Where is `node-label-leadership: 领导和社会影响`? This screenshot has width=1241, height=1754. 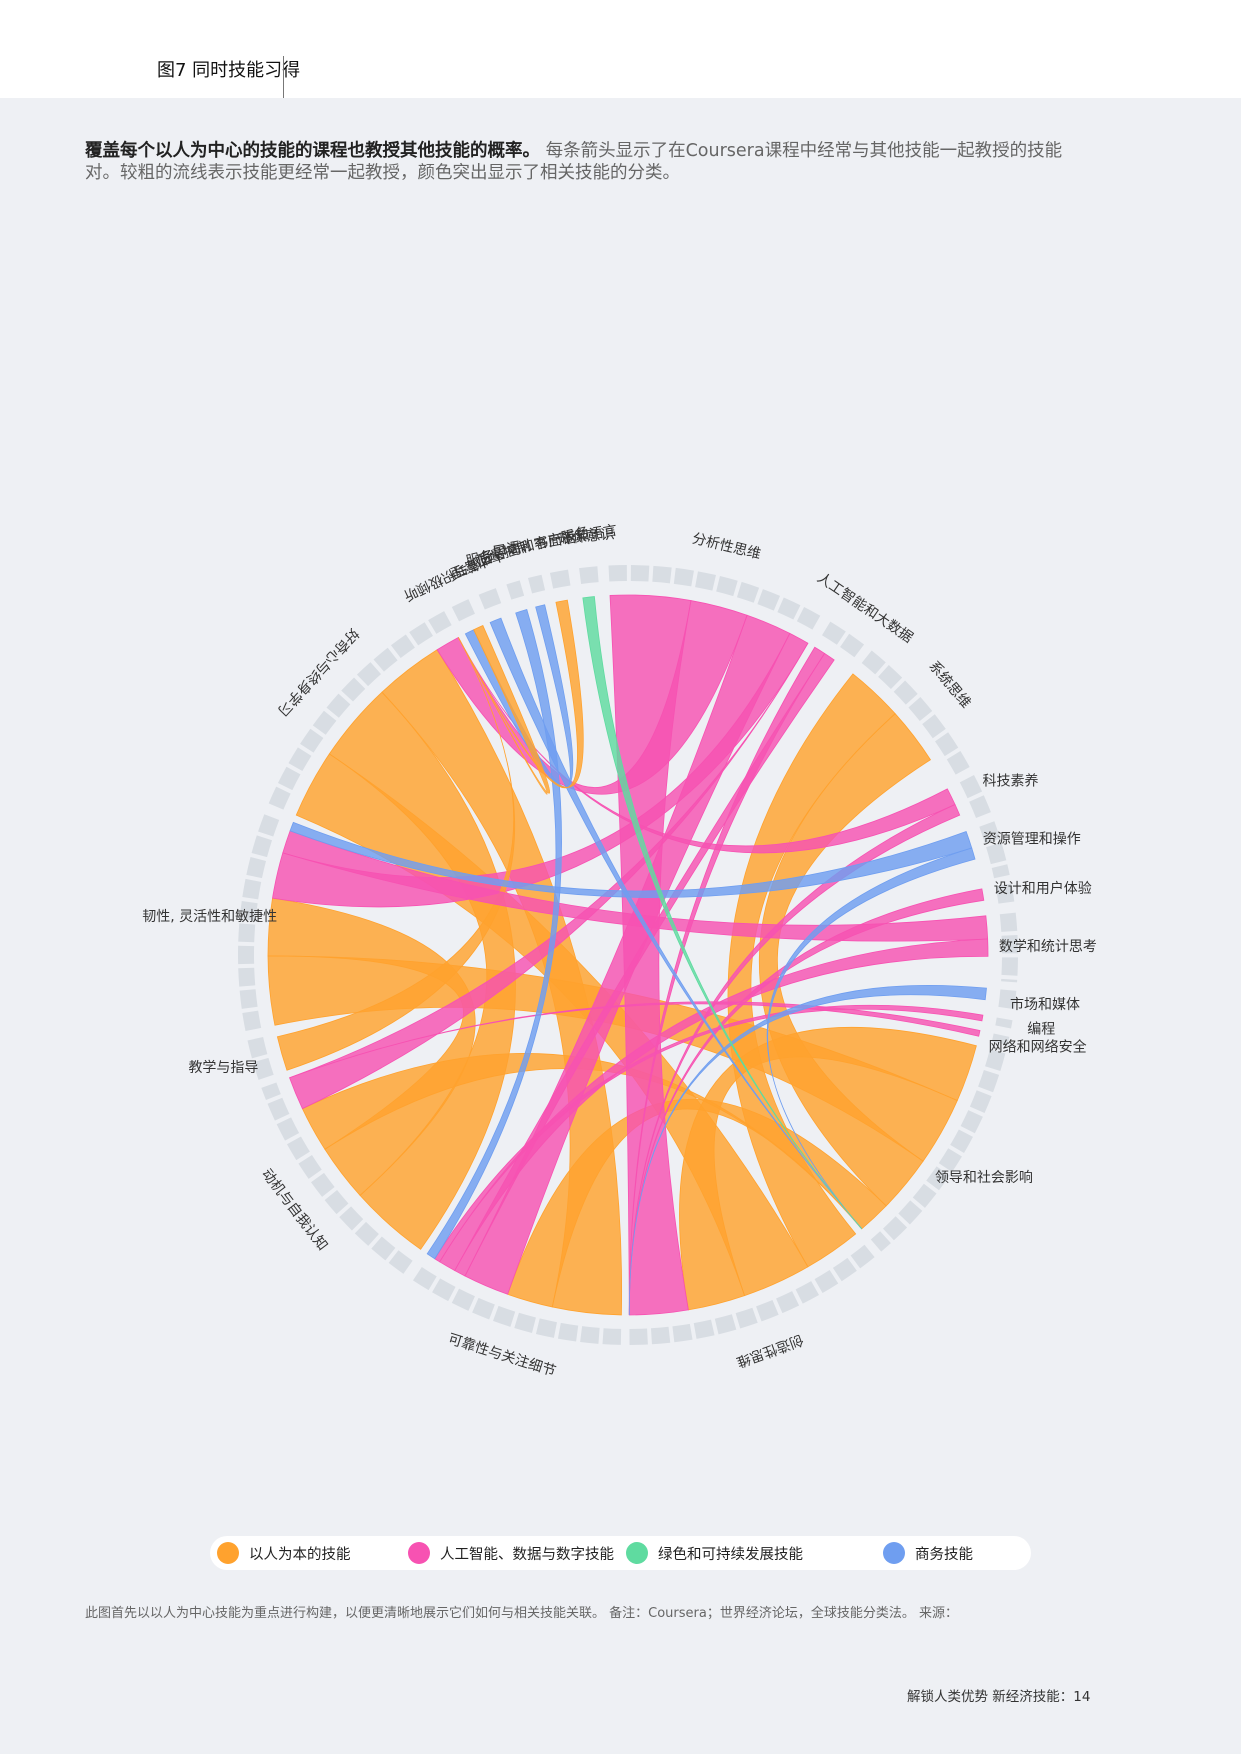 node-label-leadership: 领导和社会影响 is located at coordinates (984, 1178).